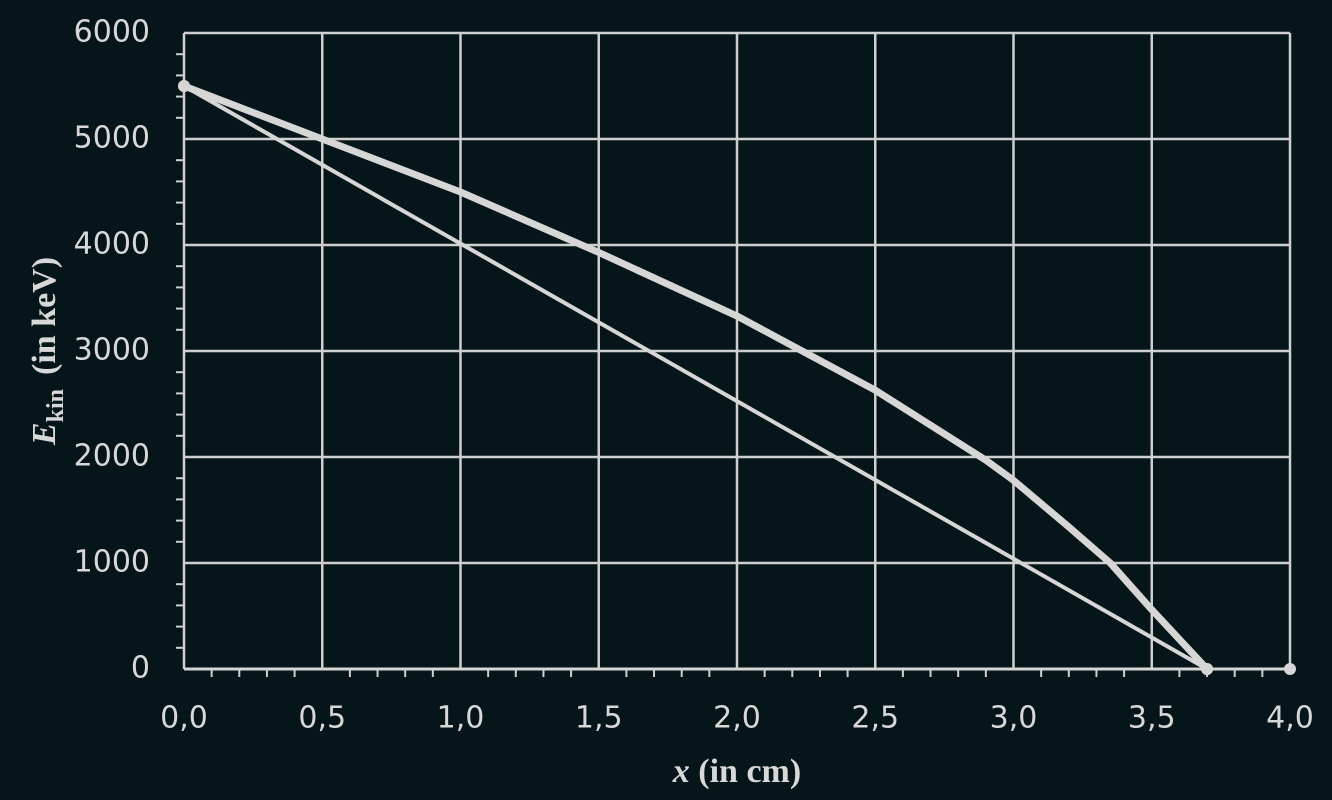 The height and width of the screenshot is (800, 1332). I want to click on y-symbol: E, so click(44, 434).